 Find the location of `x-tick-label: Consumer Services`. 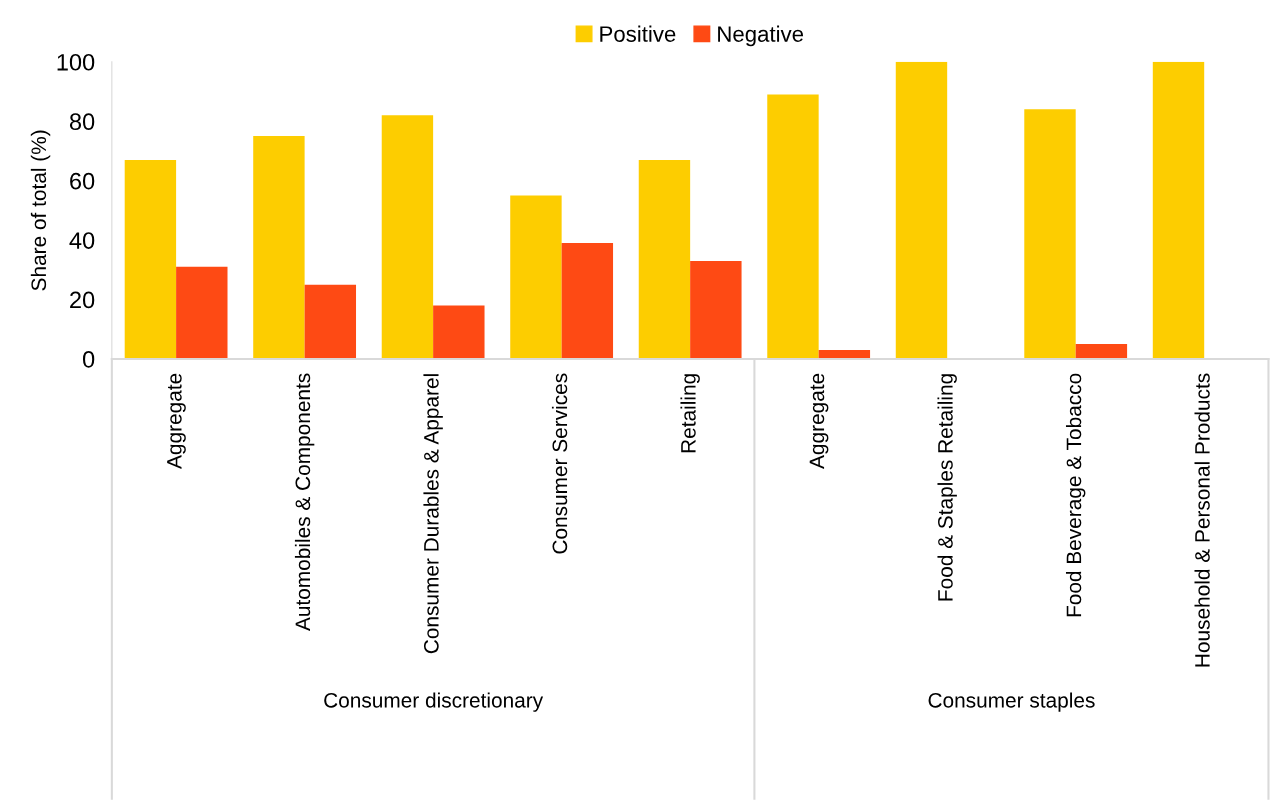

x-tick-label: Consumer Services is located at coordinates (559, 463).